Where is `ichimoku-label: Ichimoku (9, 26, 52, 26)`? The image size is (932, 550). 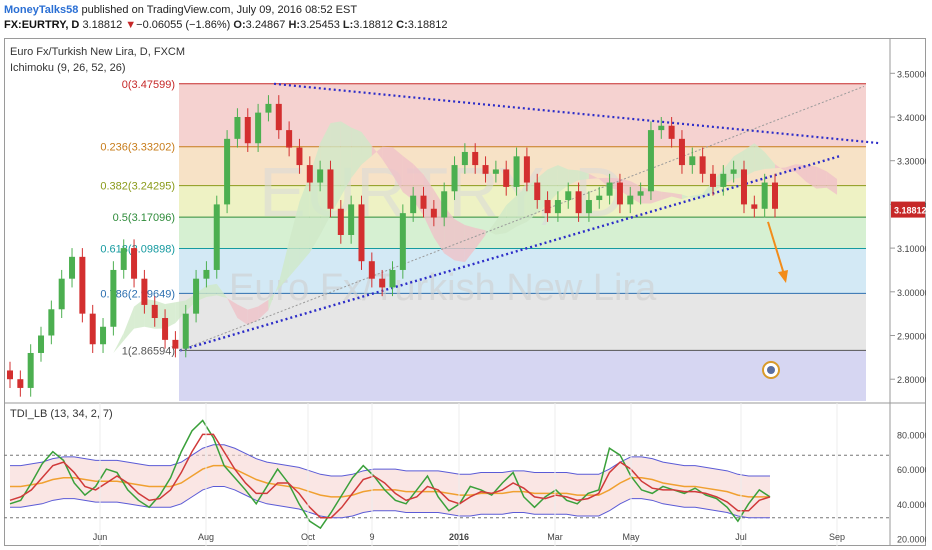 ichimoku-label: Ichimoku (9, 26, 52, 26) is located at coordinates (68, 68).